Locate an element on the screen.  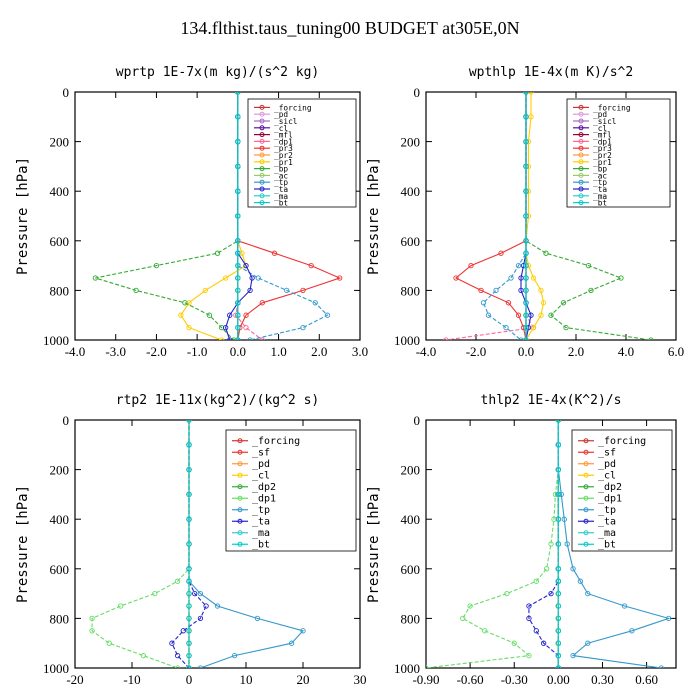
legend-box is located at coordinates (622, 490).